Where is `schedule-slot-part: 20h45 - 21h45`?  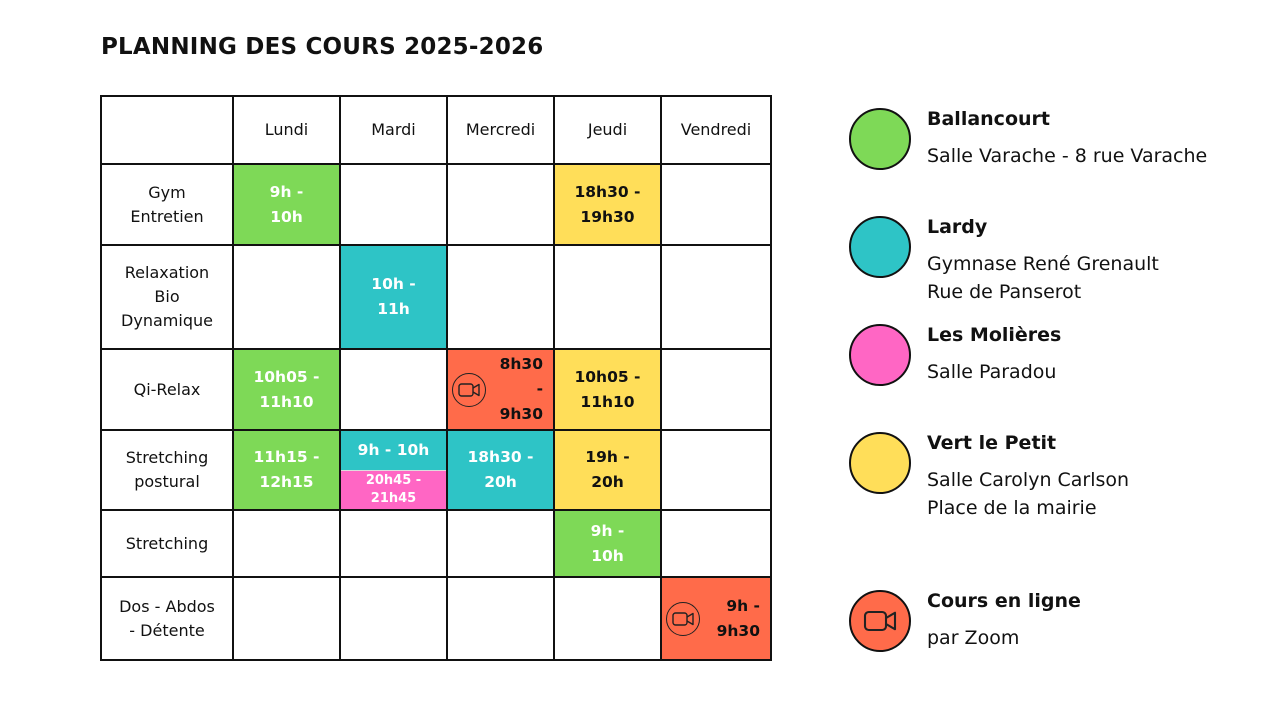 schedule-slot-part: 20h45 - 21h45 is located at coordinates (393, 489).